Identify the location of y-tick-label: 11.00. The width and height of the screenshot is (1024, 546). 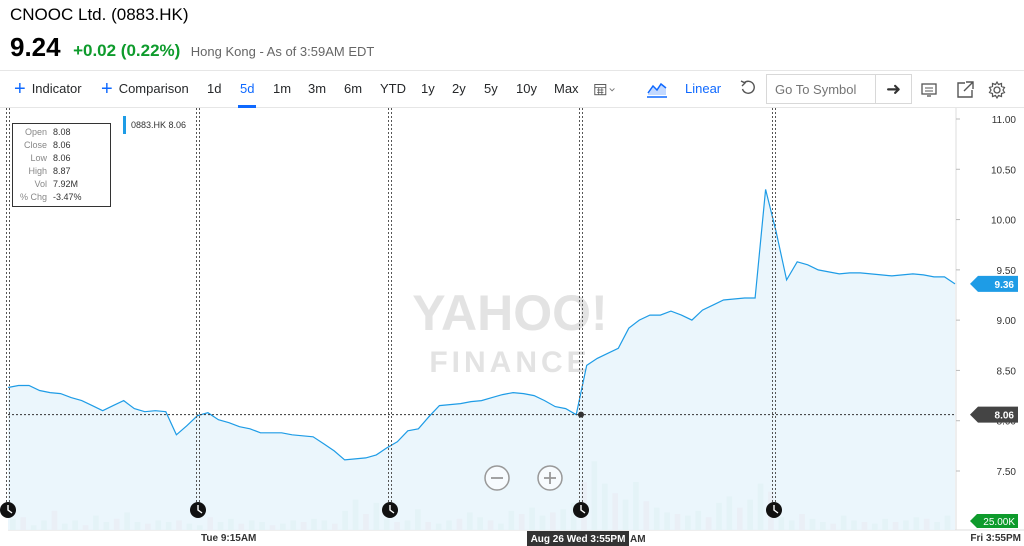
(1004, 120).